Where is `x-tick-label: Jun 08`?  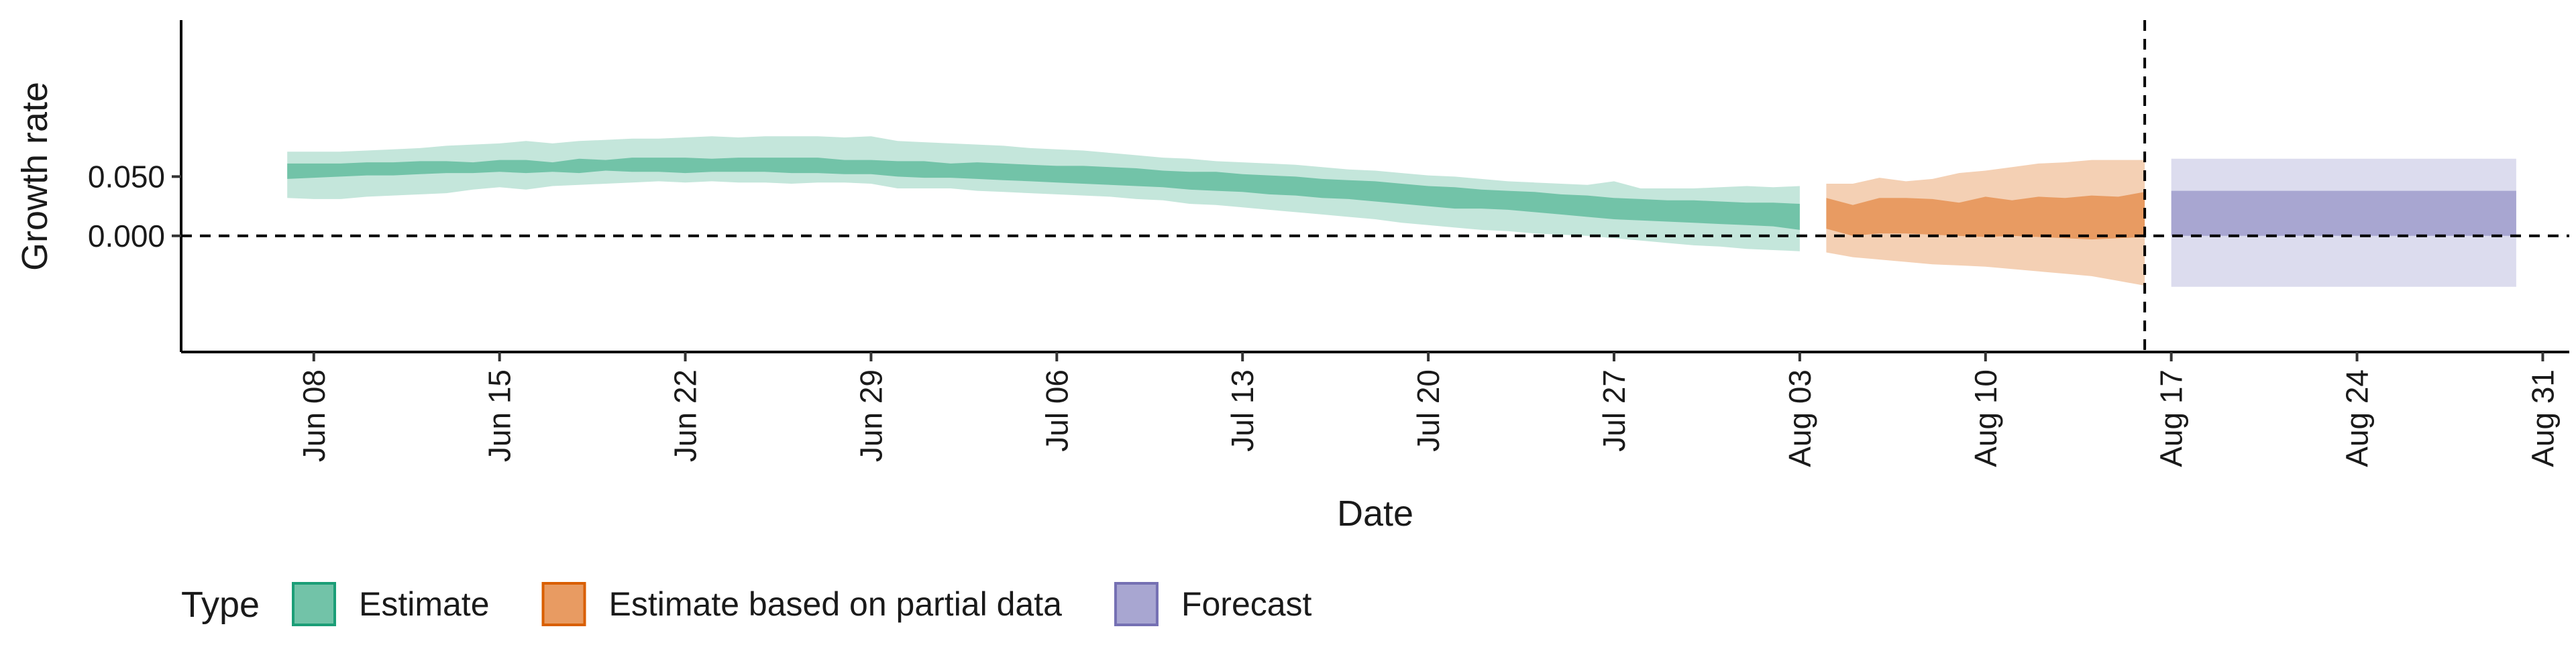 x-tick-label: Jun 08 is located at coordinates (314, 415).